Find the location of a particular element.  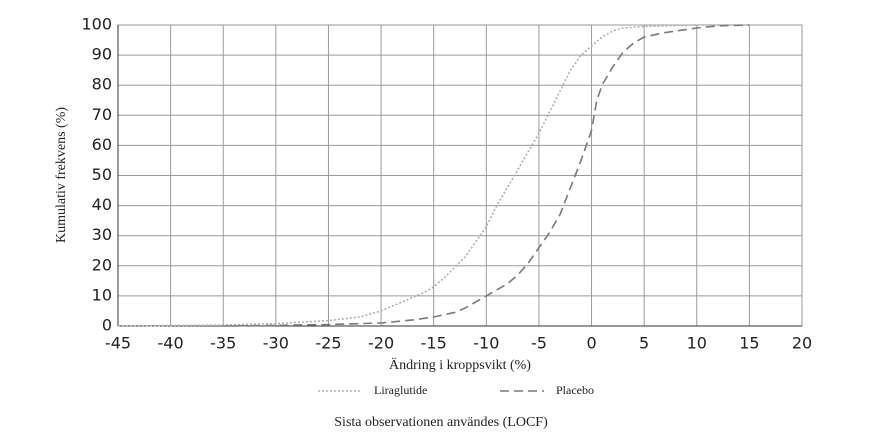

y-axis-label: Kumulativ frekvens (%) is located at coordinates (61, 175).